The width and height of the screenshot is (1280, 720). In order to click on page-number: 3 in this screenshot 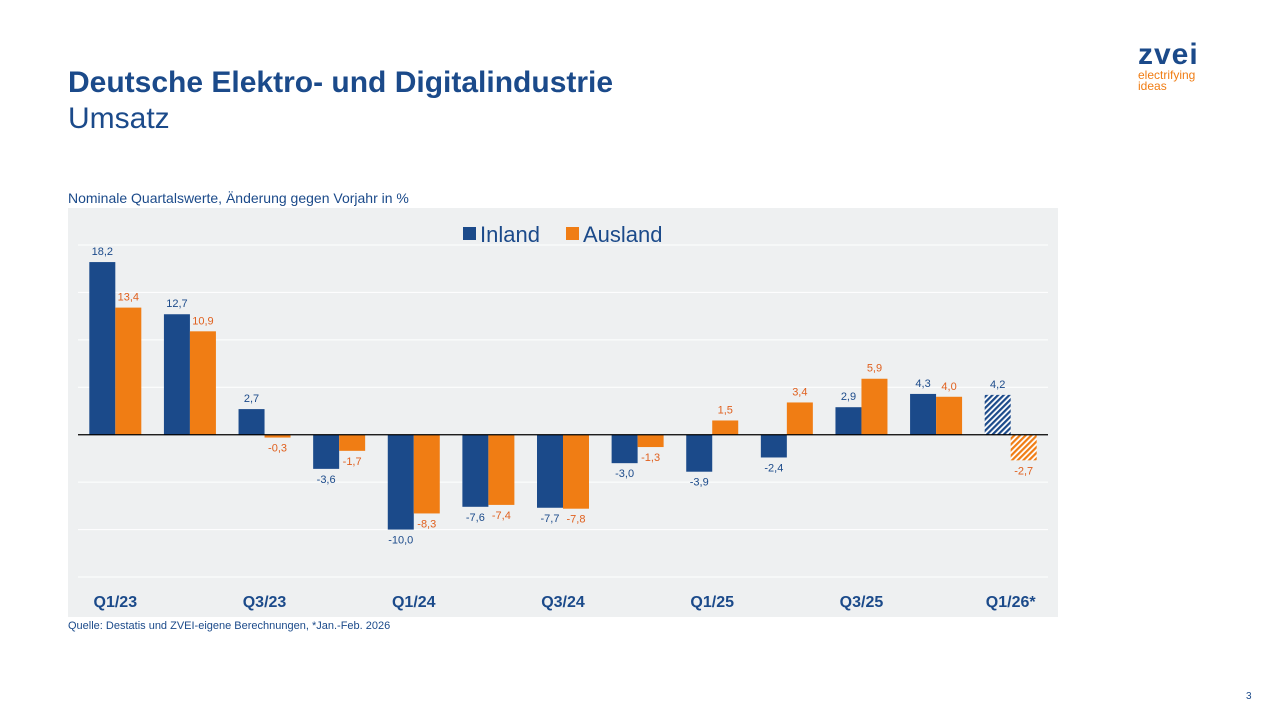, I will do `click(1249, 696)`.